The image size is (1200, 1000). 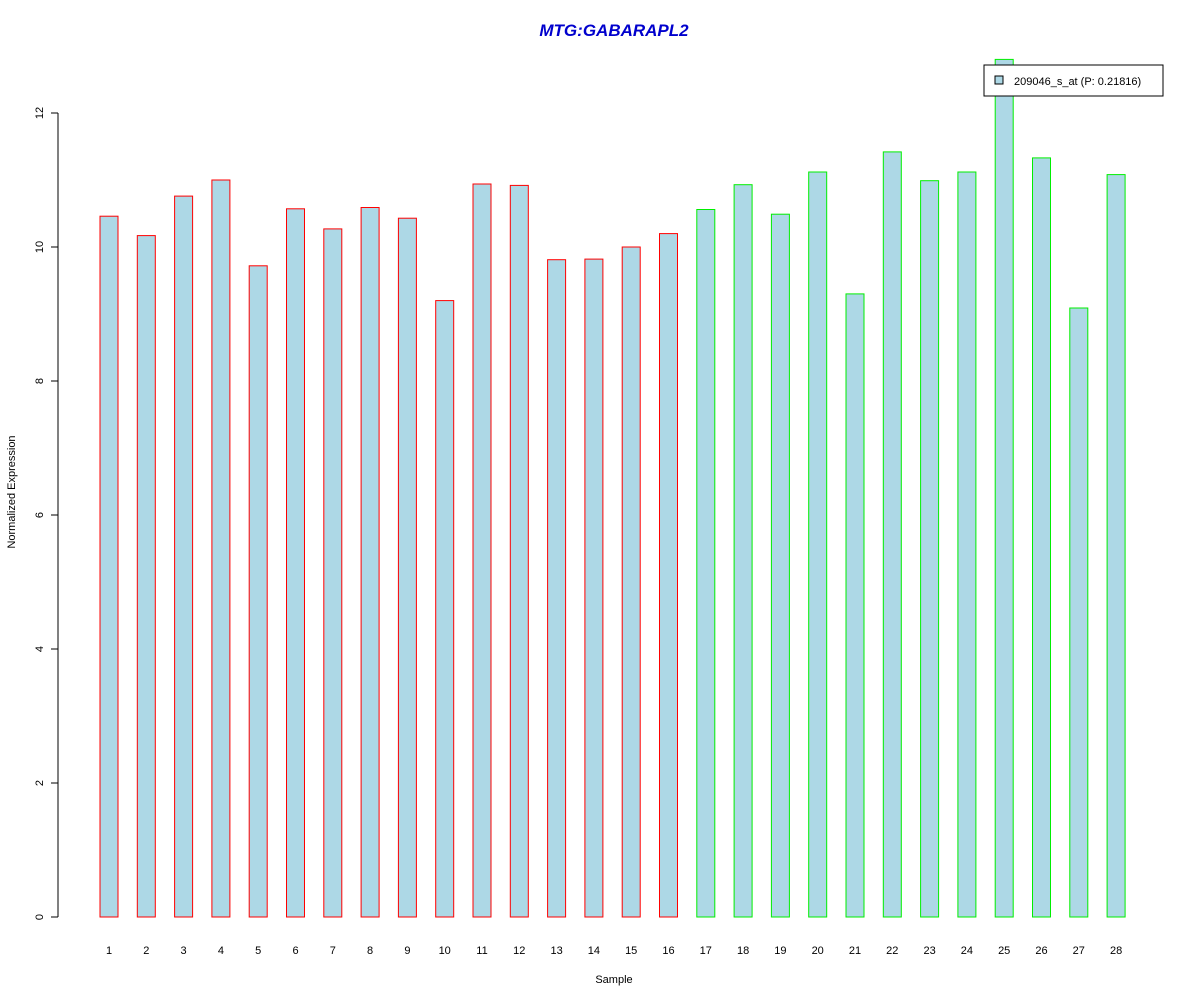 I want to click on y-axis-label: Normalized Expression, so click(x=12, y=491).